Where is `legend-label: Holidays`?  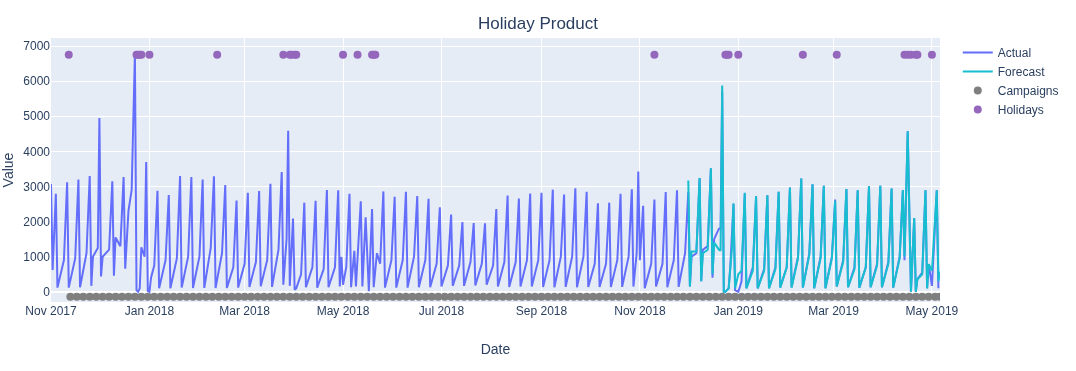 legend-label: Holidays is located at coordinates (1020, 110).